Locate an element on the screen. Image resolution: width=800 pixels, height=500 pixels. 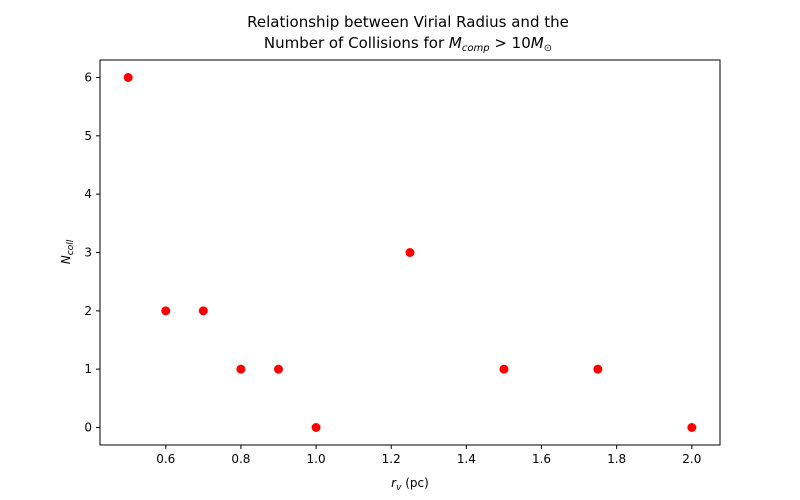
chart-title-line2: Number of Collisions for Mcomp > 10M⊙ is located at coordinates (408, 44).